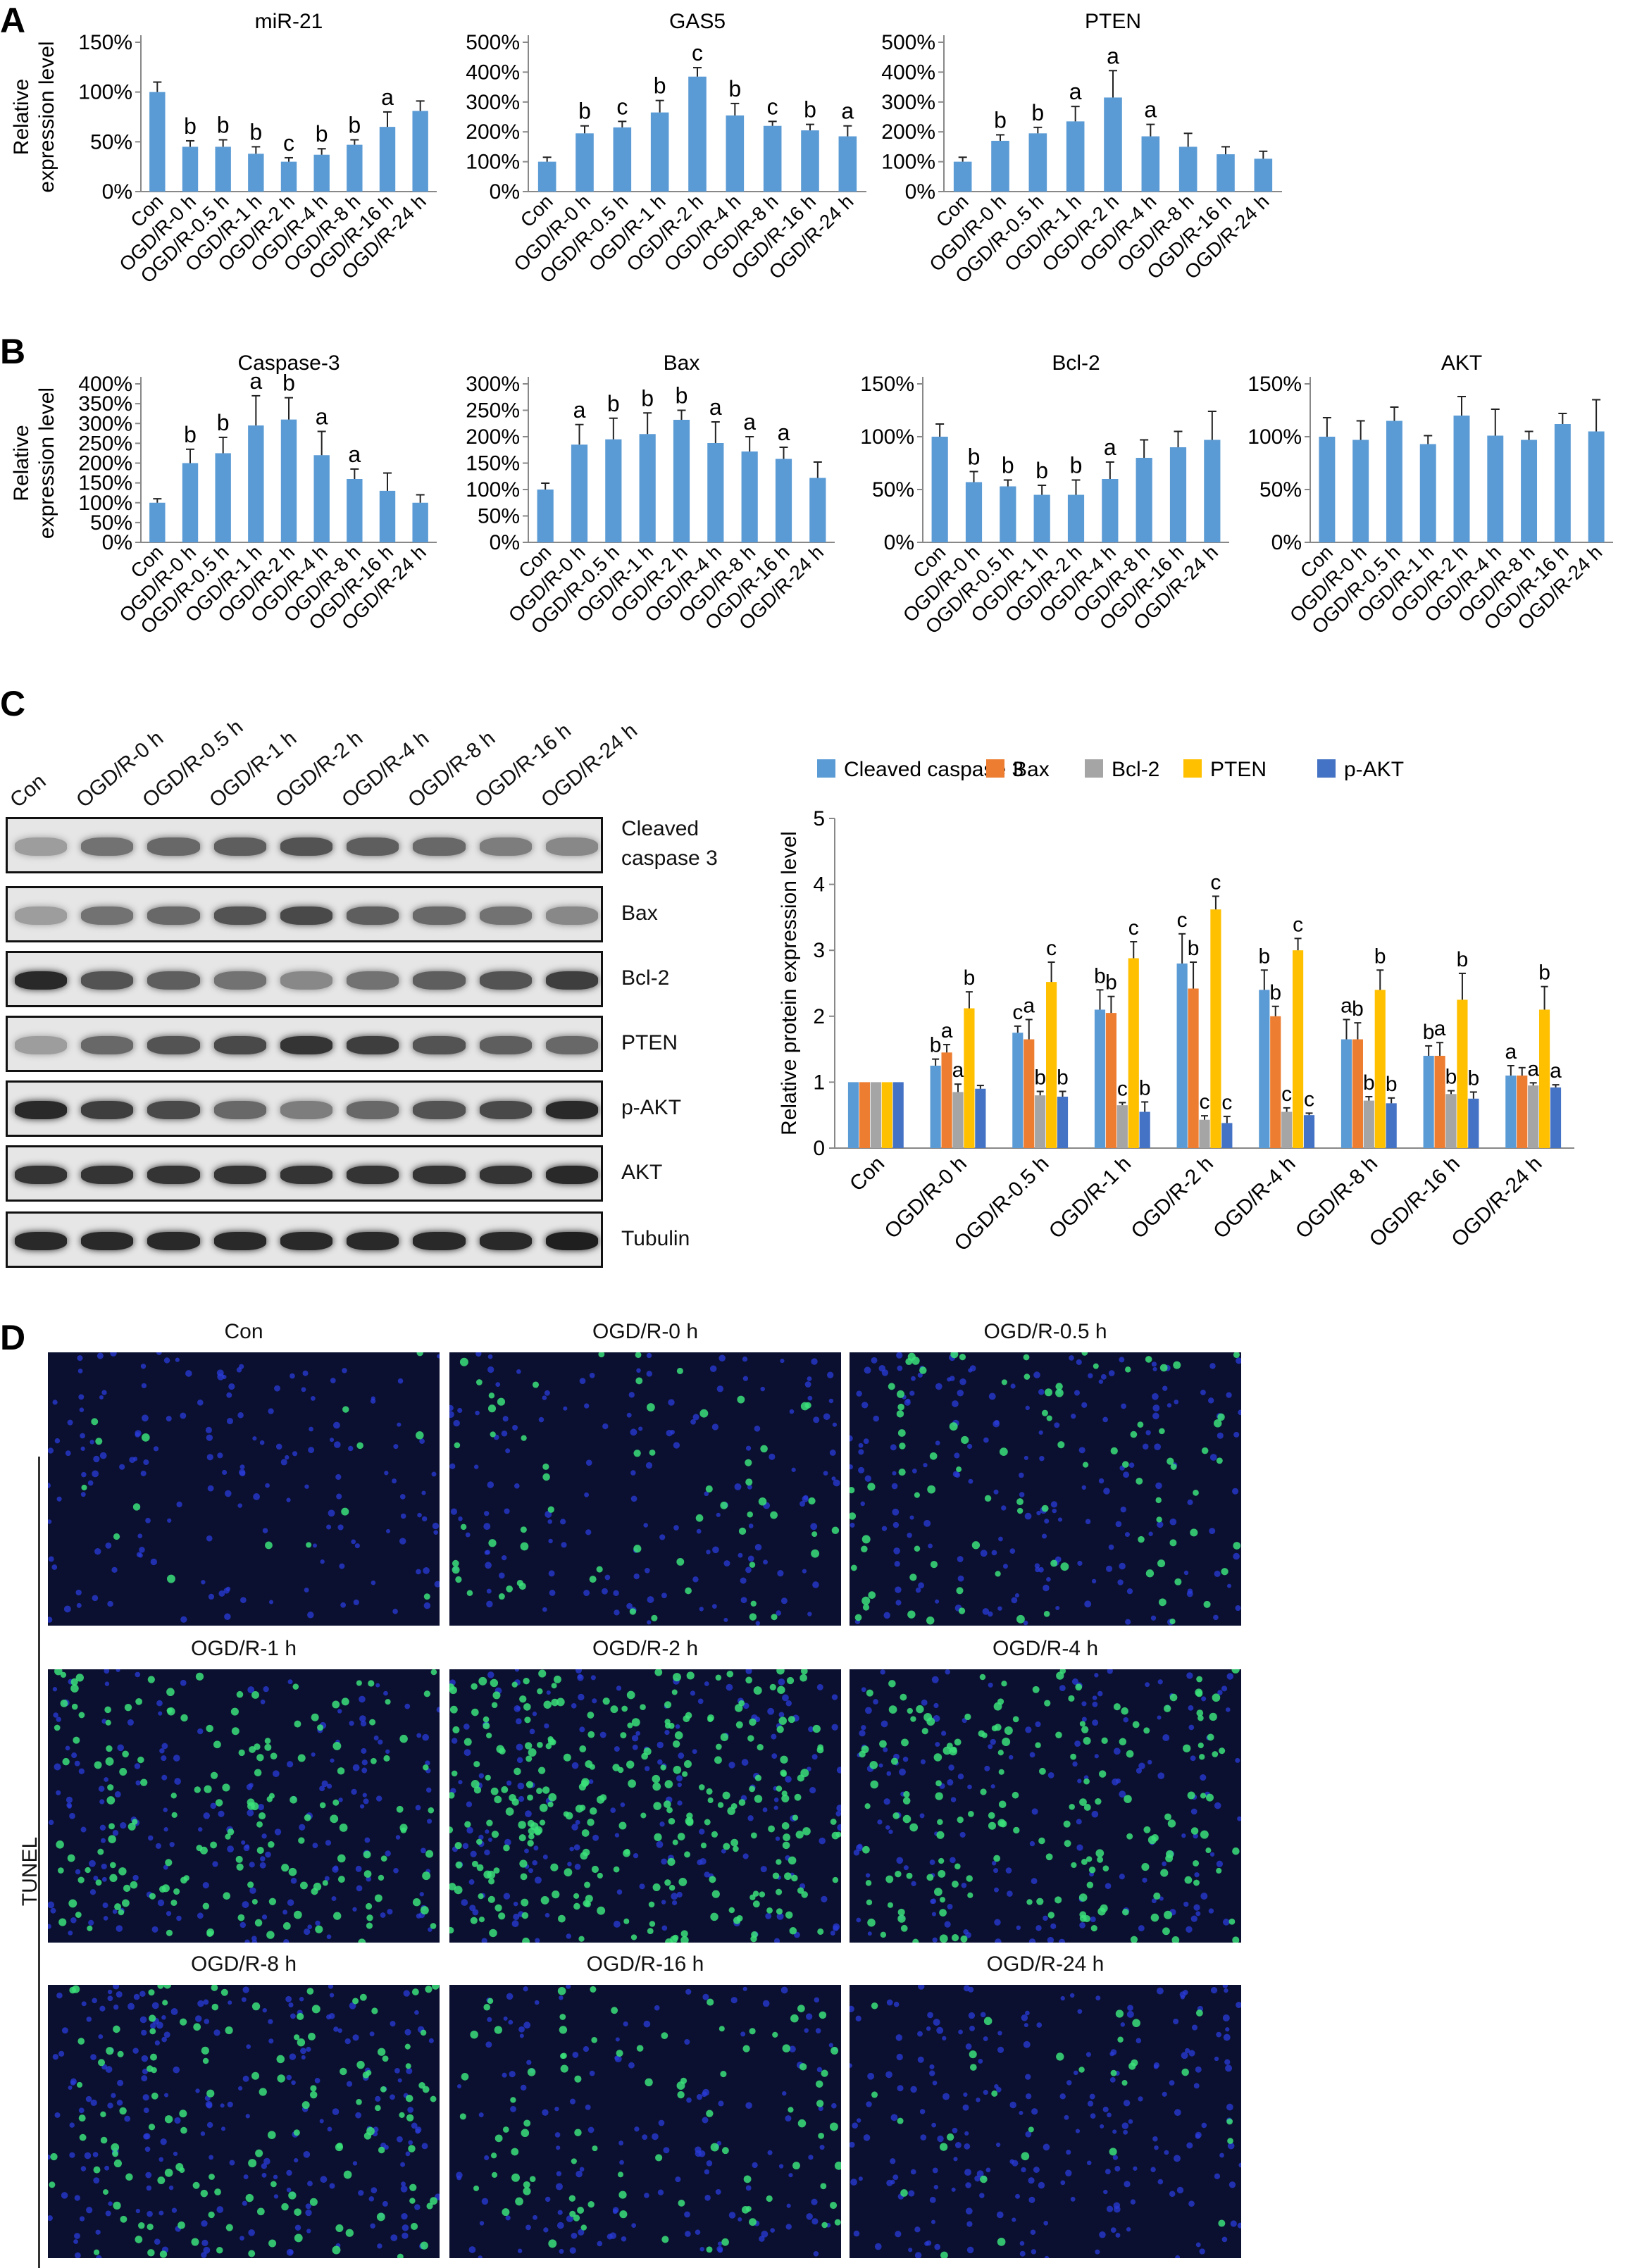  Describe the element at coordinates (13, 21) in the screenshot. I see `panel-letter-a: A` at that location.